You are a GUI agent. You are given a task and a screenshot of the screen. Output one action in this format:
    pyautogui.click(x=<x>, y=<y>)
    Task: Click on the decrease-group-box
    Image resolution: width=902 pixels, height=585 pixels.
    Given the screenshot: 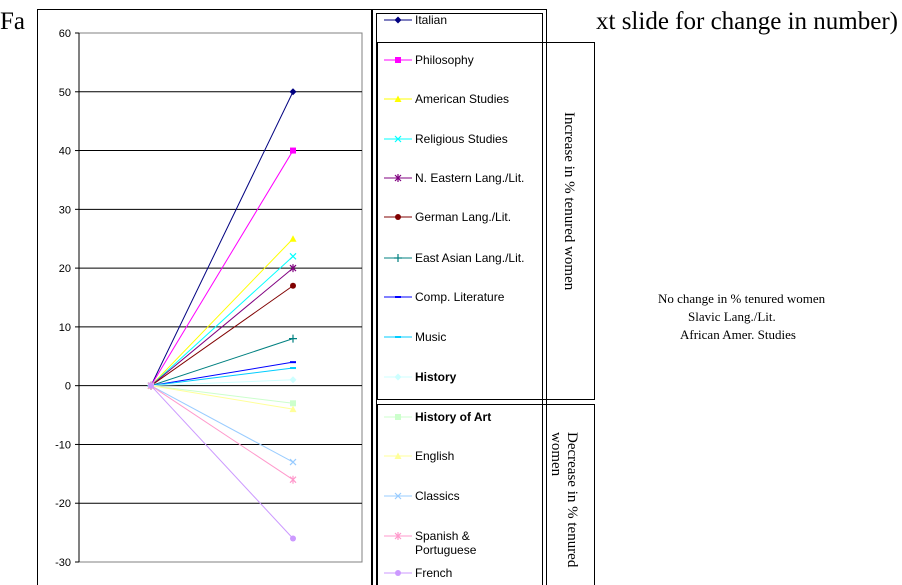 What is the action you would take?
    pyautogui.click(x=486, y=494)
    